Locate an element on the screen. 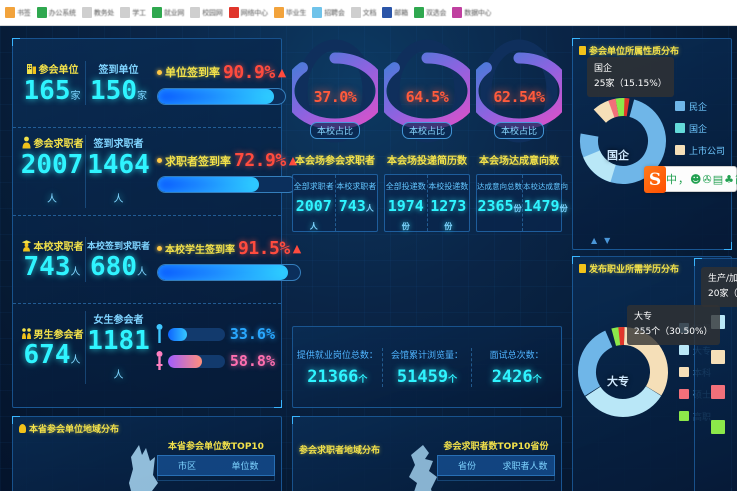 The width and height of the screenshot is (737, 491). legend-item: 上市公司 is located at coordinates (700, 150).